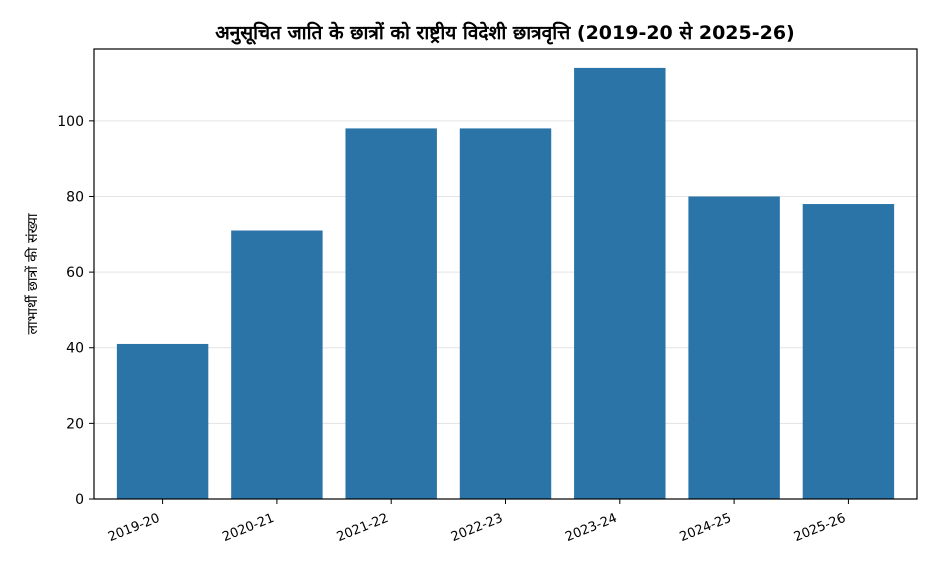 This screenshot has width=936, height=572. What do you see at coordinates (79, 500) in the screenshot?
I see `y-tick-label: 0` at bounding box center [79, 500].